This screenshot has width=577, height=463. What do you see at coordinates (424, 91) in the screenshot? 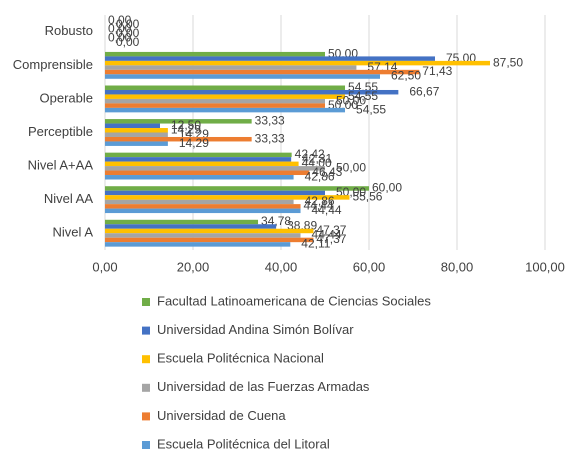
I see `value-label: 66,67` at bounding box center [424, 91].